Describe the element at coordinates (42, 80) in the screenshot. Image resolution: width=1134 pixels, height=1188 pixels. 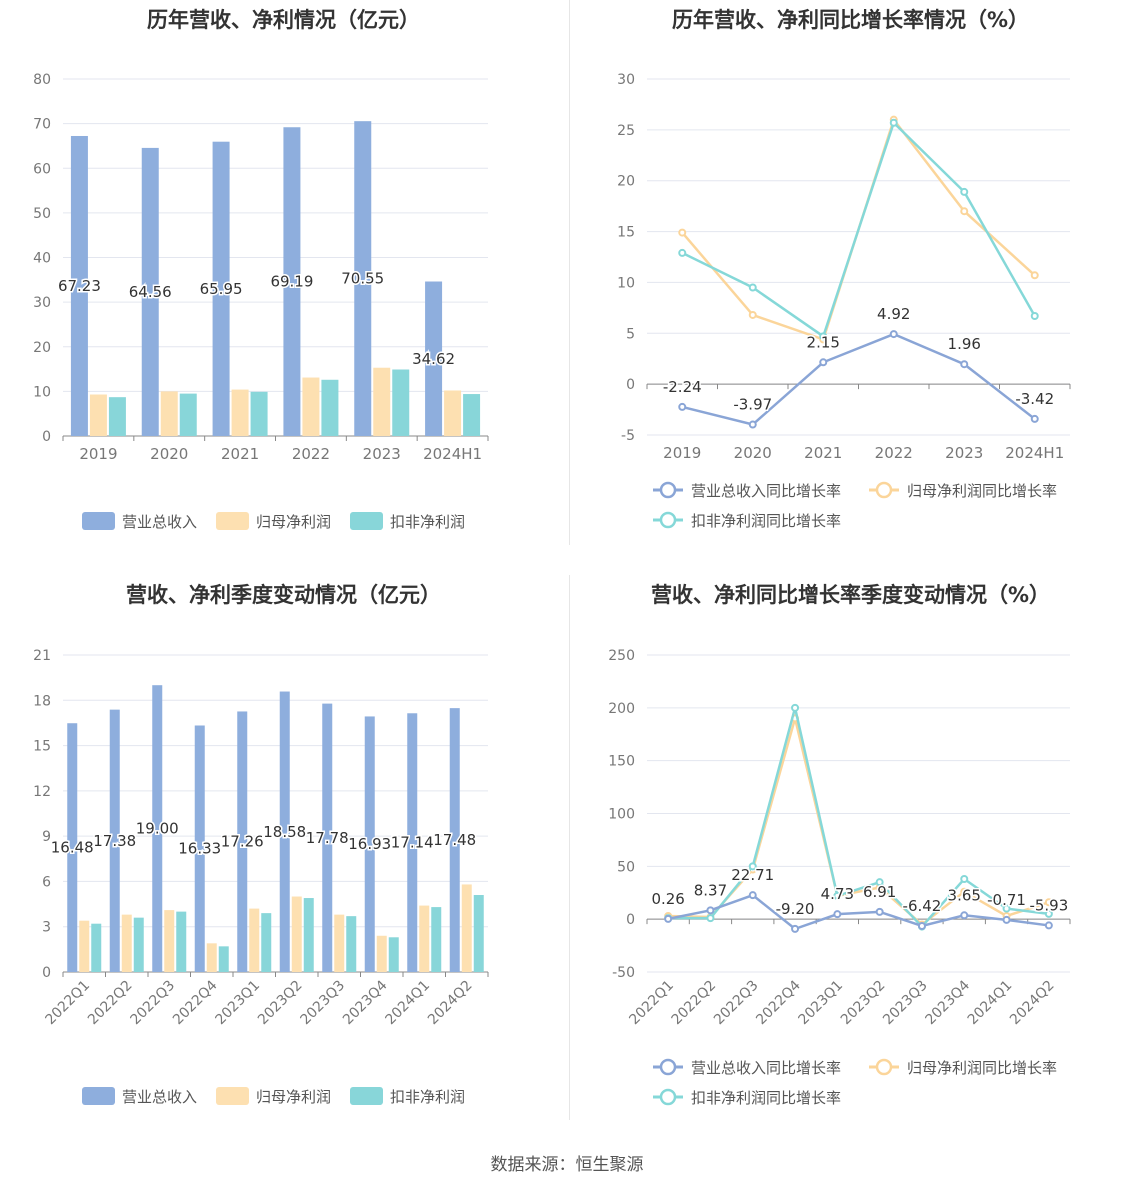
I see `y-tick-label: 80` at that location.